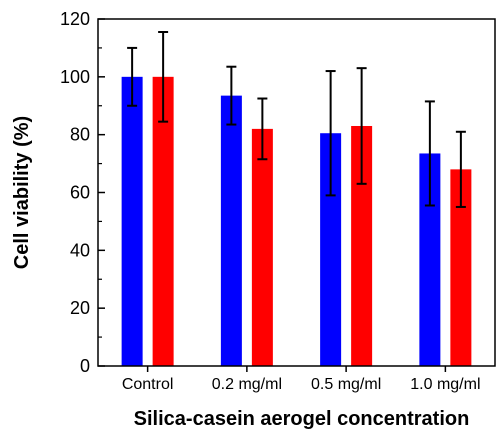  What do you see at coordinates (75, 77) in the screenshot?
I see `y-tick-label: 100` at bounding box center [75, 77].